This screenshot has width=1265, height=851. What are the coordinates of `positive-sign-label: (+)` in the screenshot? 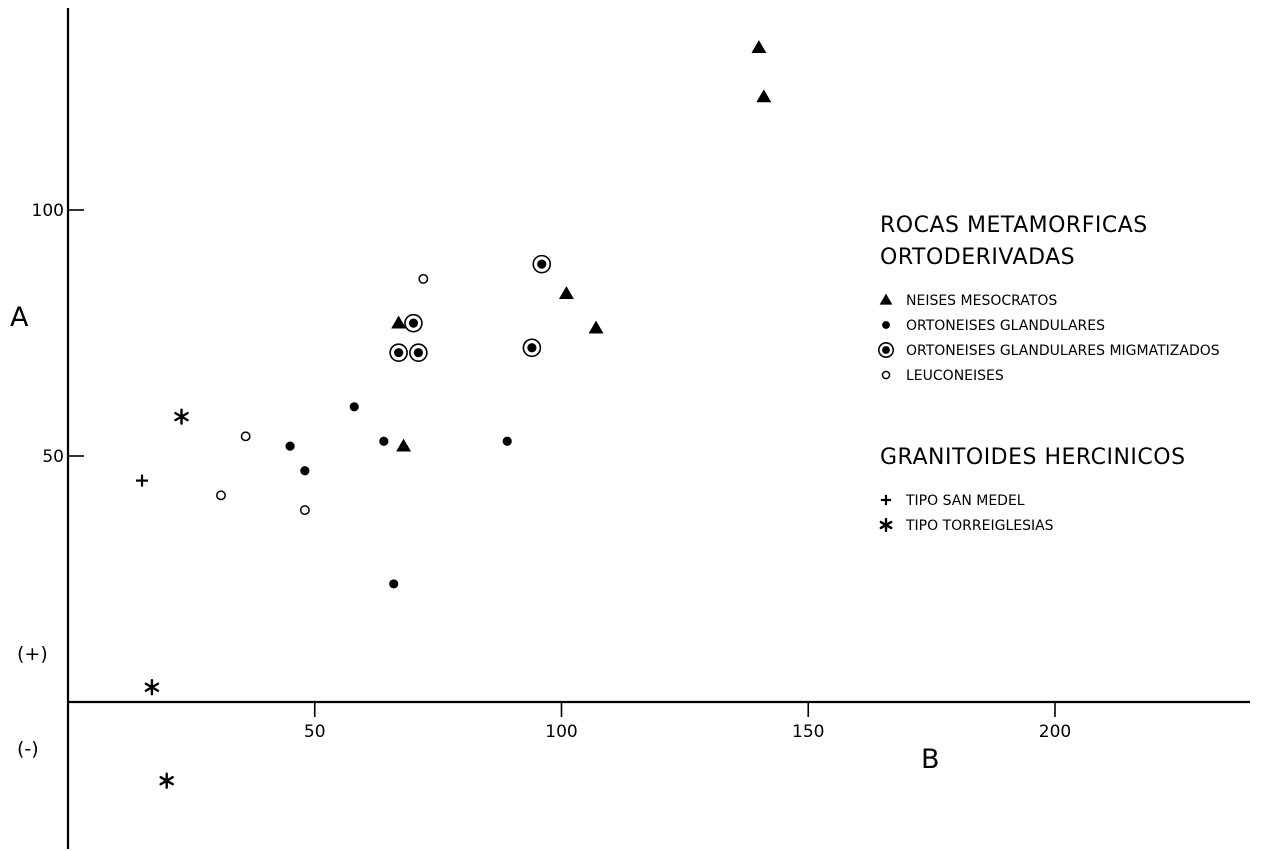 It's located at (32, 654).